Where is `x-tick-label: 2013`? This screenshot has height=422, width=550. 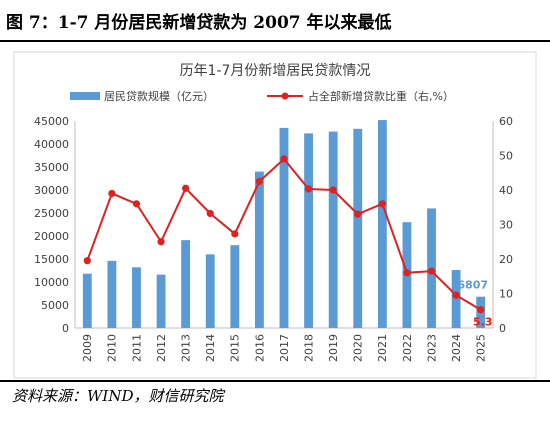
x-tick-label: 2013 is located at coordinates (185, 348).